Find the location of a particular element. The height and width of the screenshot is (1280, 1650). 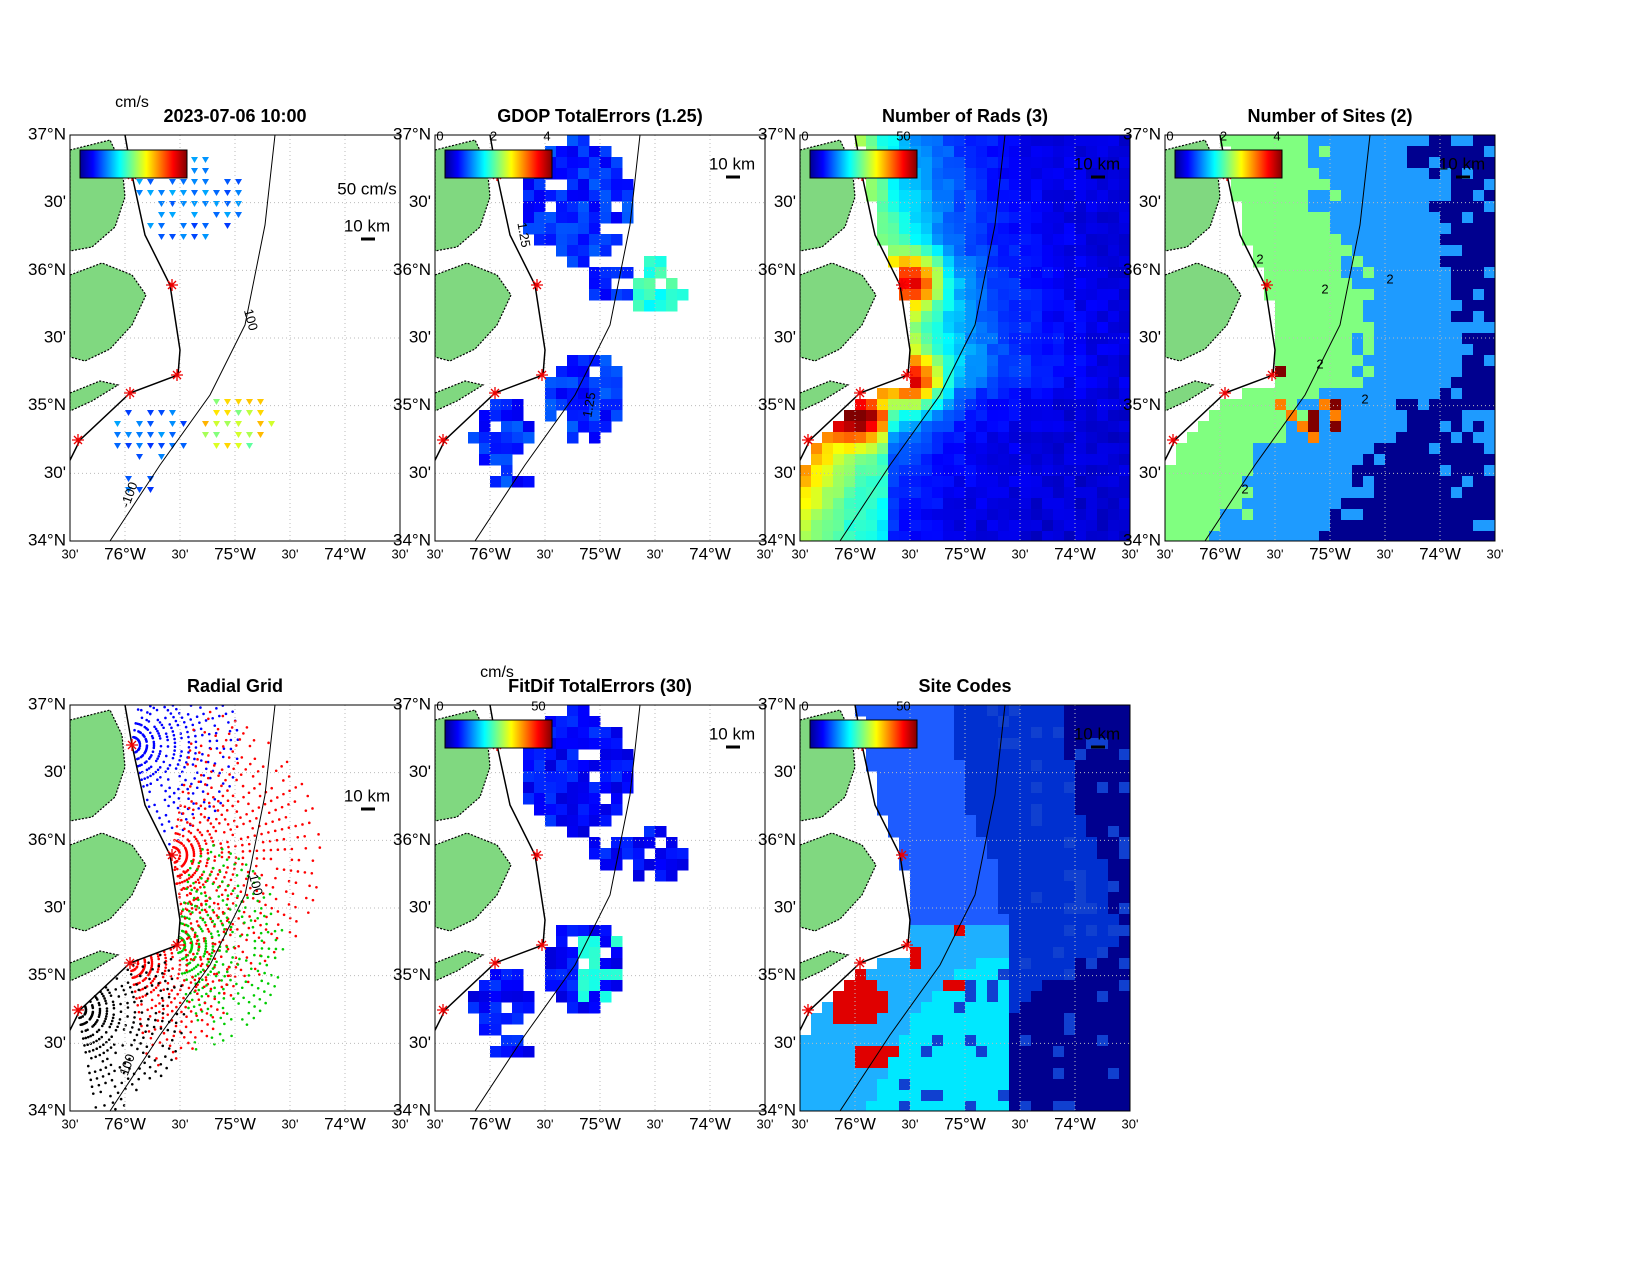

lon-label: 30' is located at coordinates (435, 553).